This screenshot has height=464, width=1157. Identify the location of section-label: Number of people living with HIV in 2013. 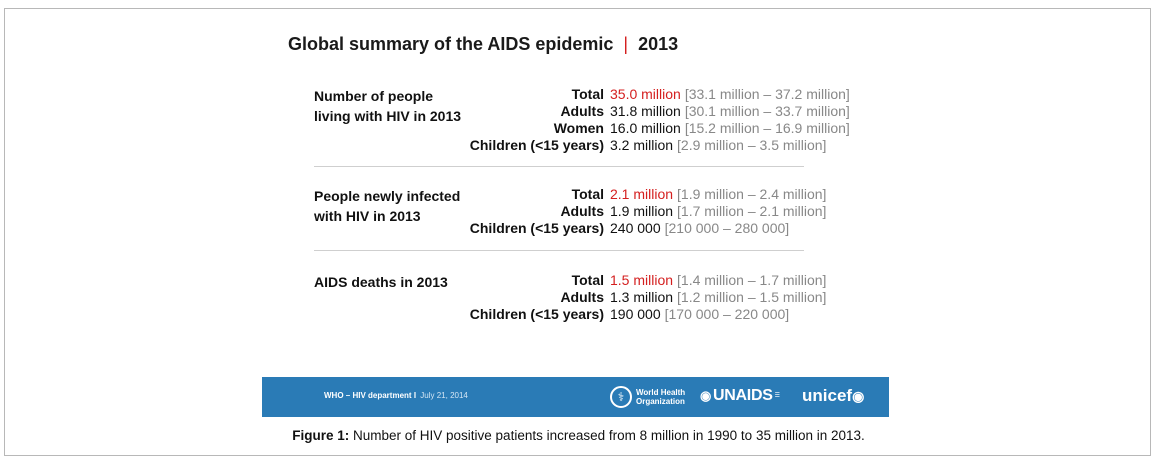
(399, 106).